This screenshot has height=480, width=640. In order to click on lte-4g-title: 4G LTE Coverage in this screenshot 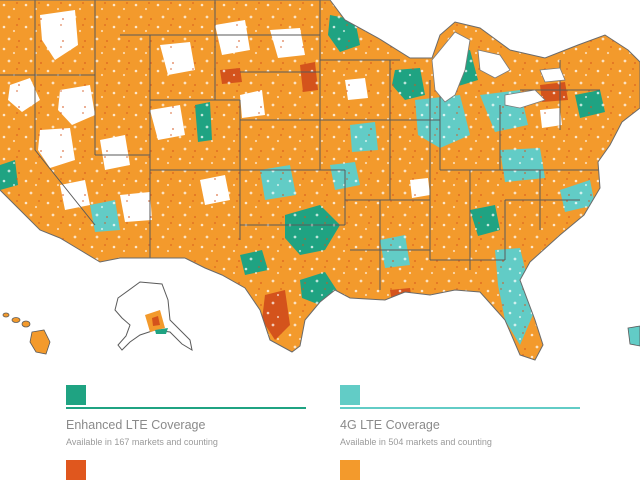, I will do `click(390, 425)`.